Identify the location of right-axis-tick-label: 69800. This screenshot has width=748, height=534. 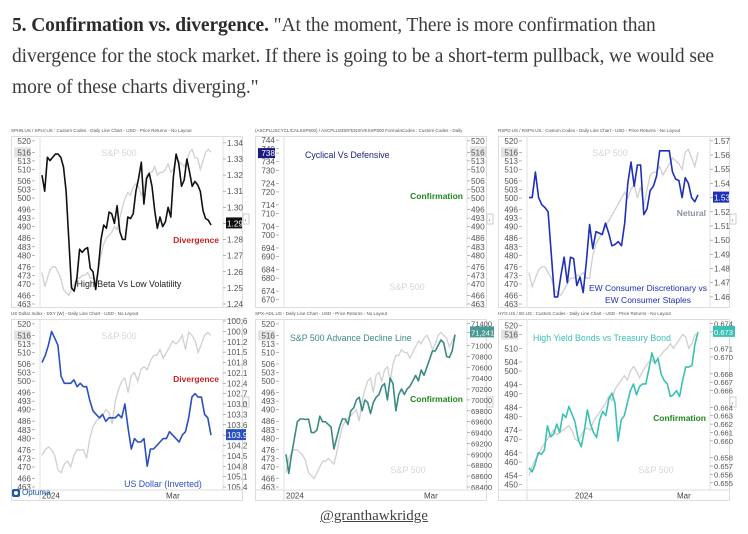
(481, 411).